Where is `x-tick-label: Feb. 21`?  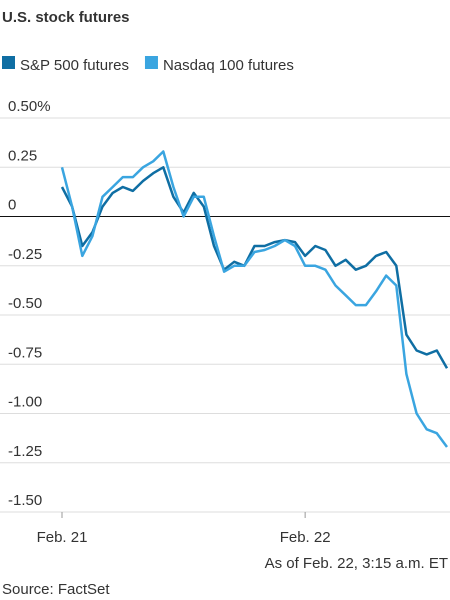
x-tick-label: Feb. 21 is located at coordinates (62, 537).